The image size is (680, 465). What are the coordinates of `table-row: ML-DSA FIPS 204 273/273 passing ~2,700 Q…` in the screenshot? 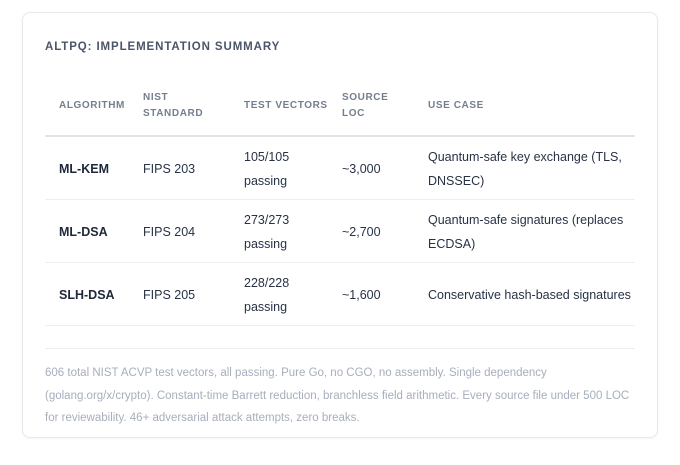 It's located at (340, 231).